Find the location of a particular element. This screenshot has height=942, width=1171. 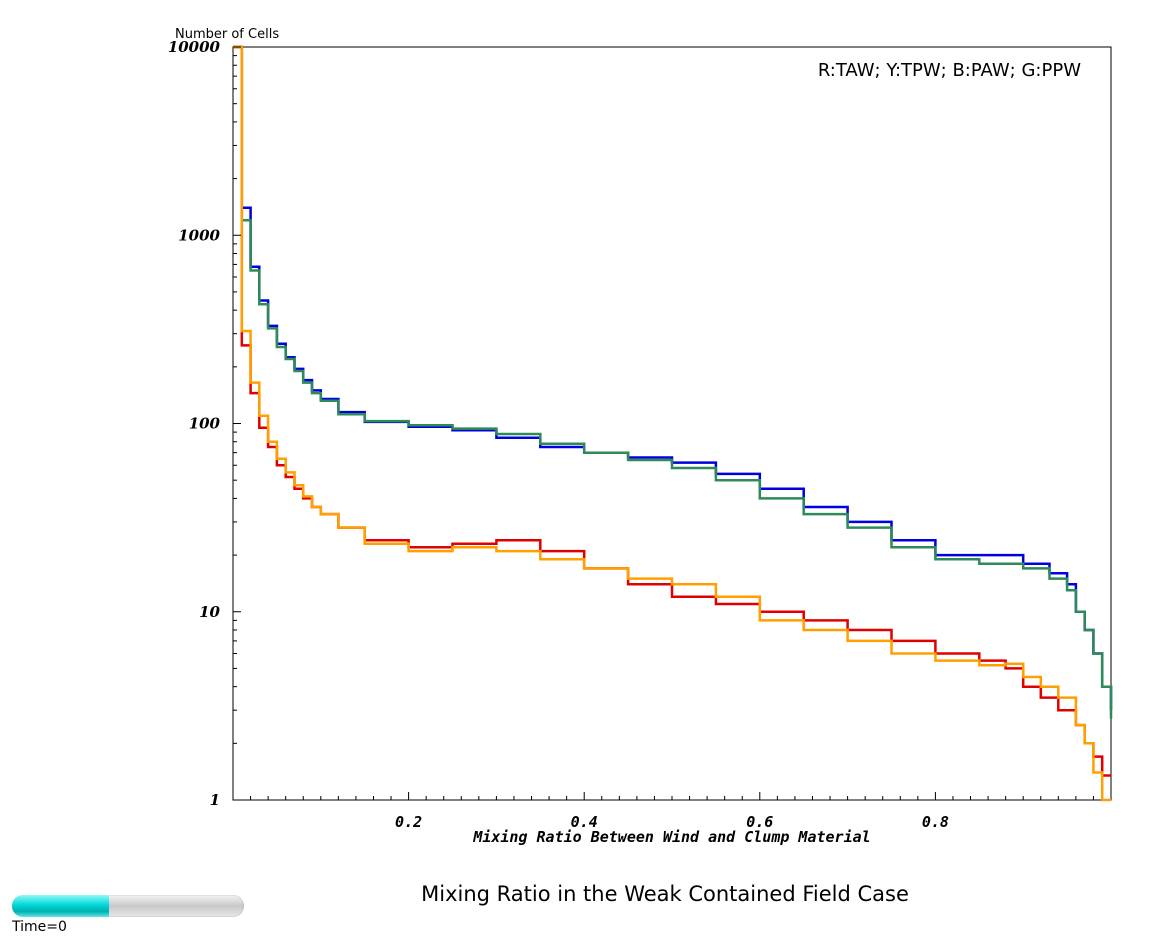

time-progress-fill is located at coordinates (61, 906).